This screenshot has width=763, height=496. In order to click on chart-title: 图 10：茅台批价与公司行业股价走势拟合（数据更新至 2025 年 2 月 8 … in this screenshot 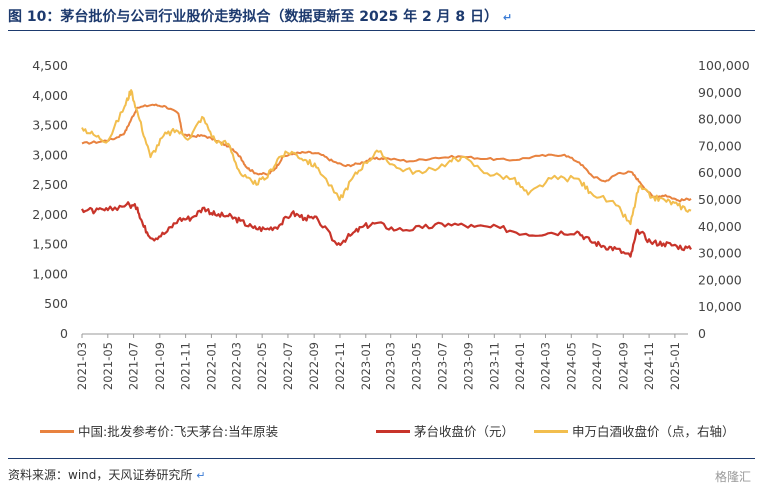, I will do `click(260, 16)`.